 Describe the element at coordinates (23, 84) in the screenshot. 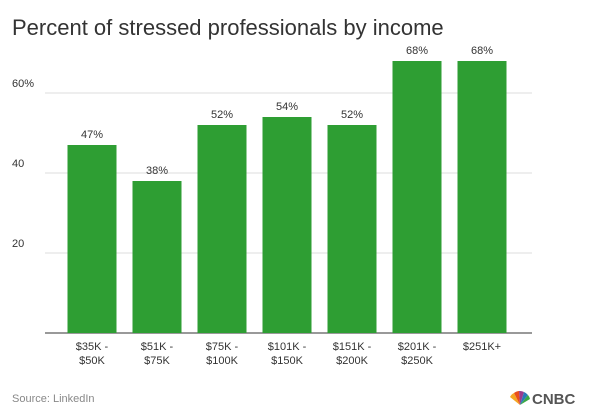

I see `y-tick-label: 60%` at that location.